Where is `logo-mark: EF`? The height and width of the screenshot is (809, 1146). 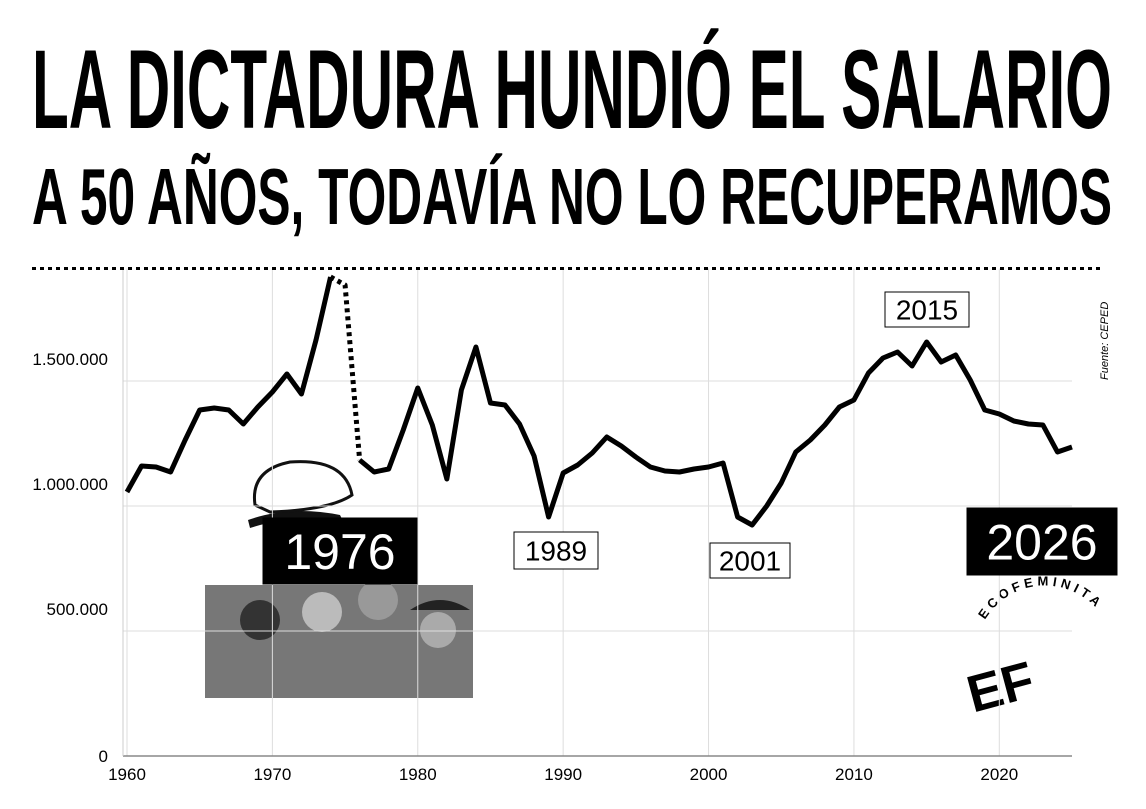 logo-mark: EF is located at coordinates (1000, 687).